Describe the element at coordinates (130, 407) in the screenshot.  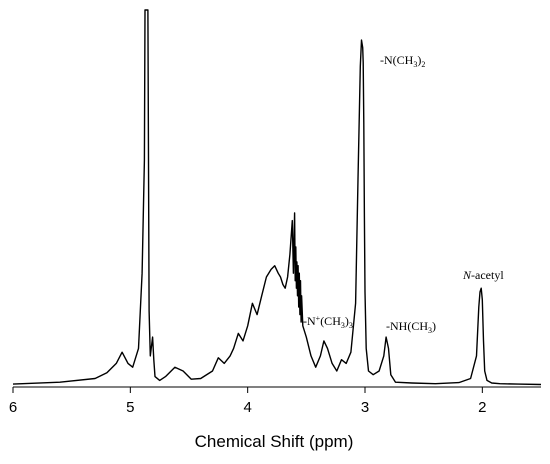
I see `x-tick-label: 5` at that location.